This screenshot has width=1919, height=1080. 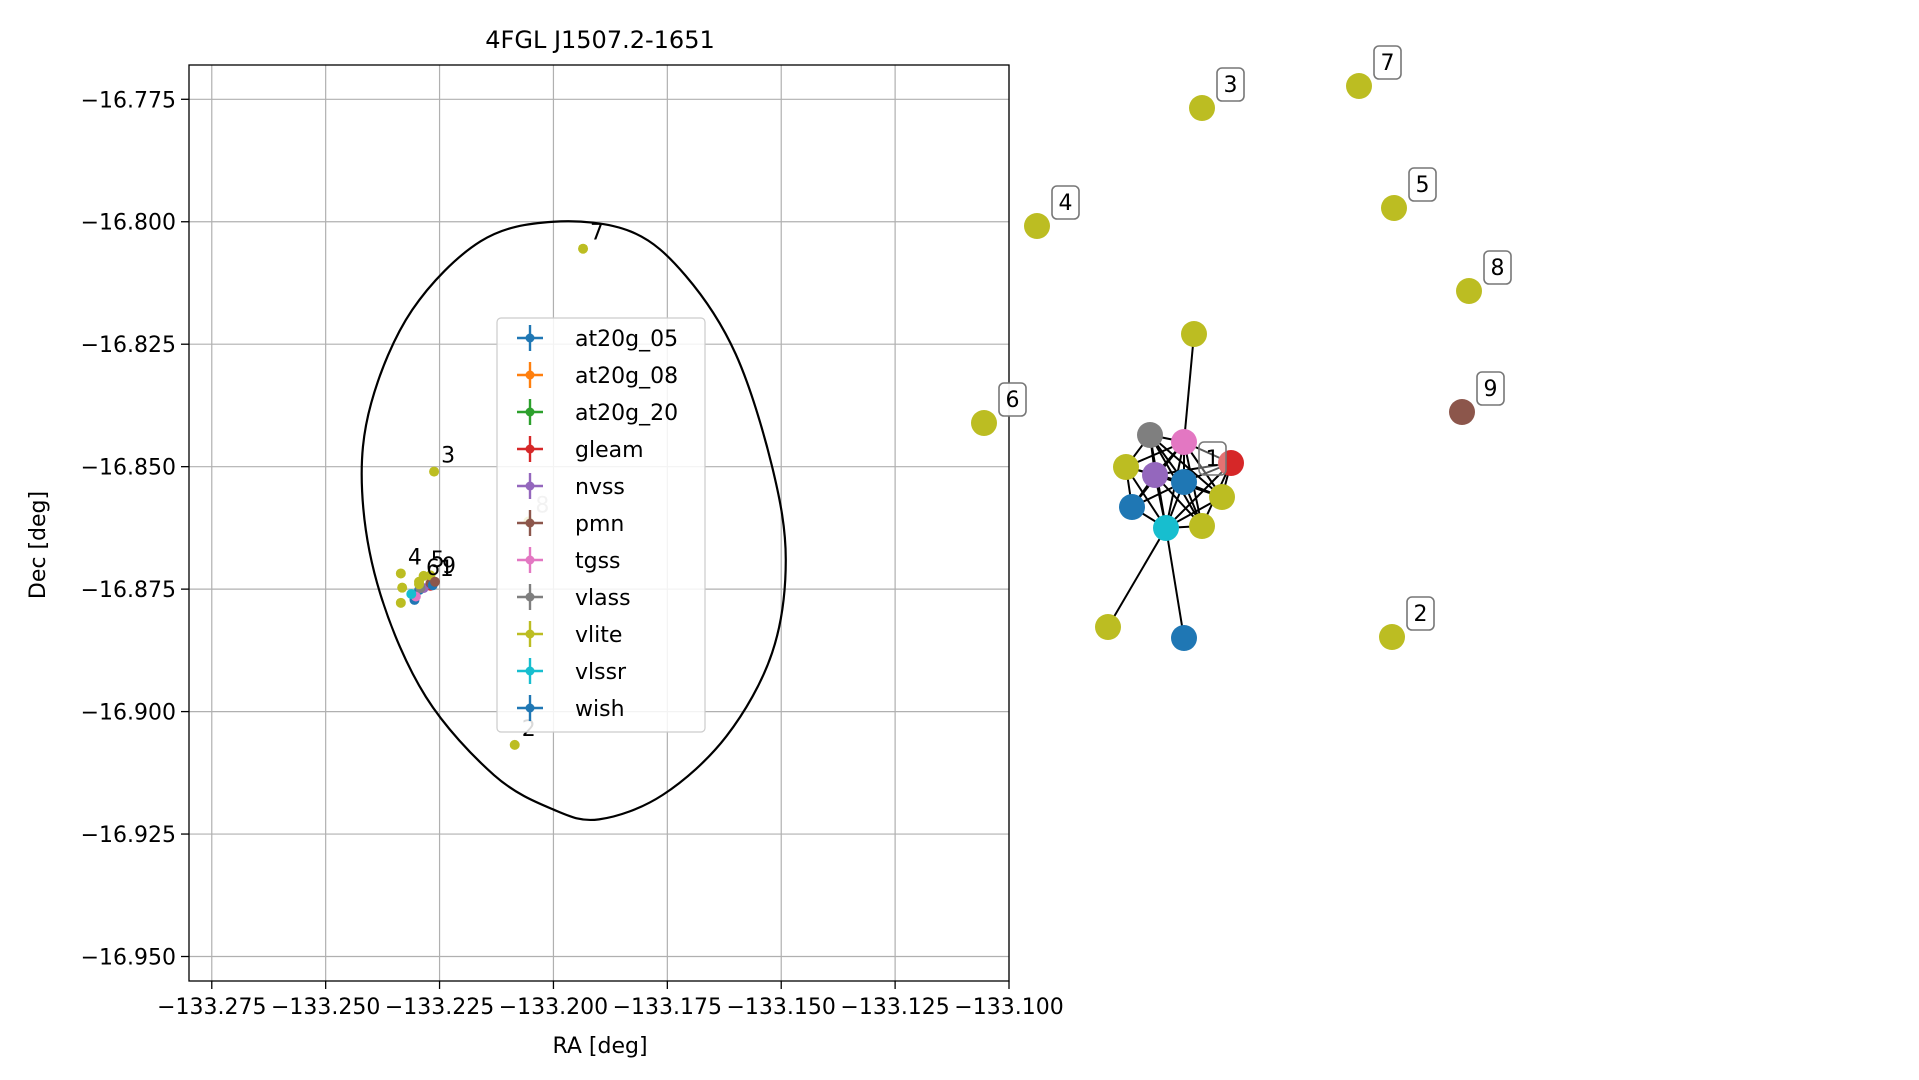 I want to click on legend-label: tgss, so click(x=598, y=561).